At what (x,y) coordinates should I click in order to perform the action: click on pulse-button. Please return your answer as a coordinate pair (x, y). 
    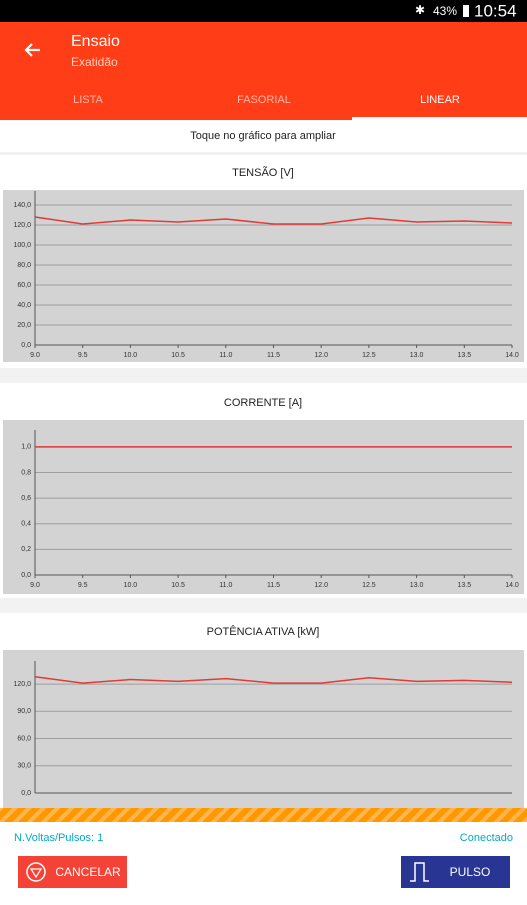
    Looking at the image, I should click on (455, 872).